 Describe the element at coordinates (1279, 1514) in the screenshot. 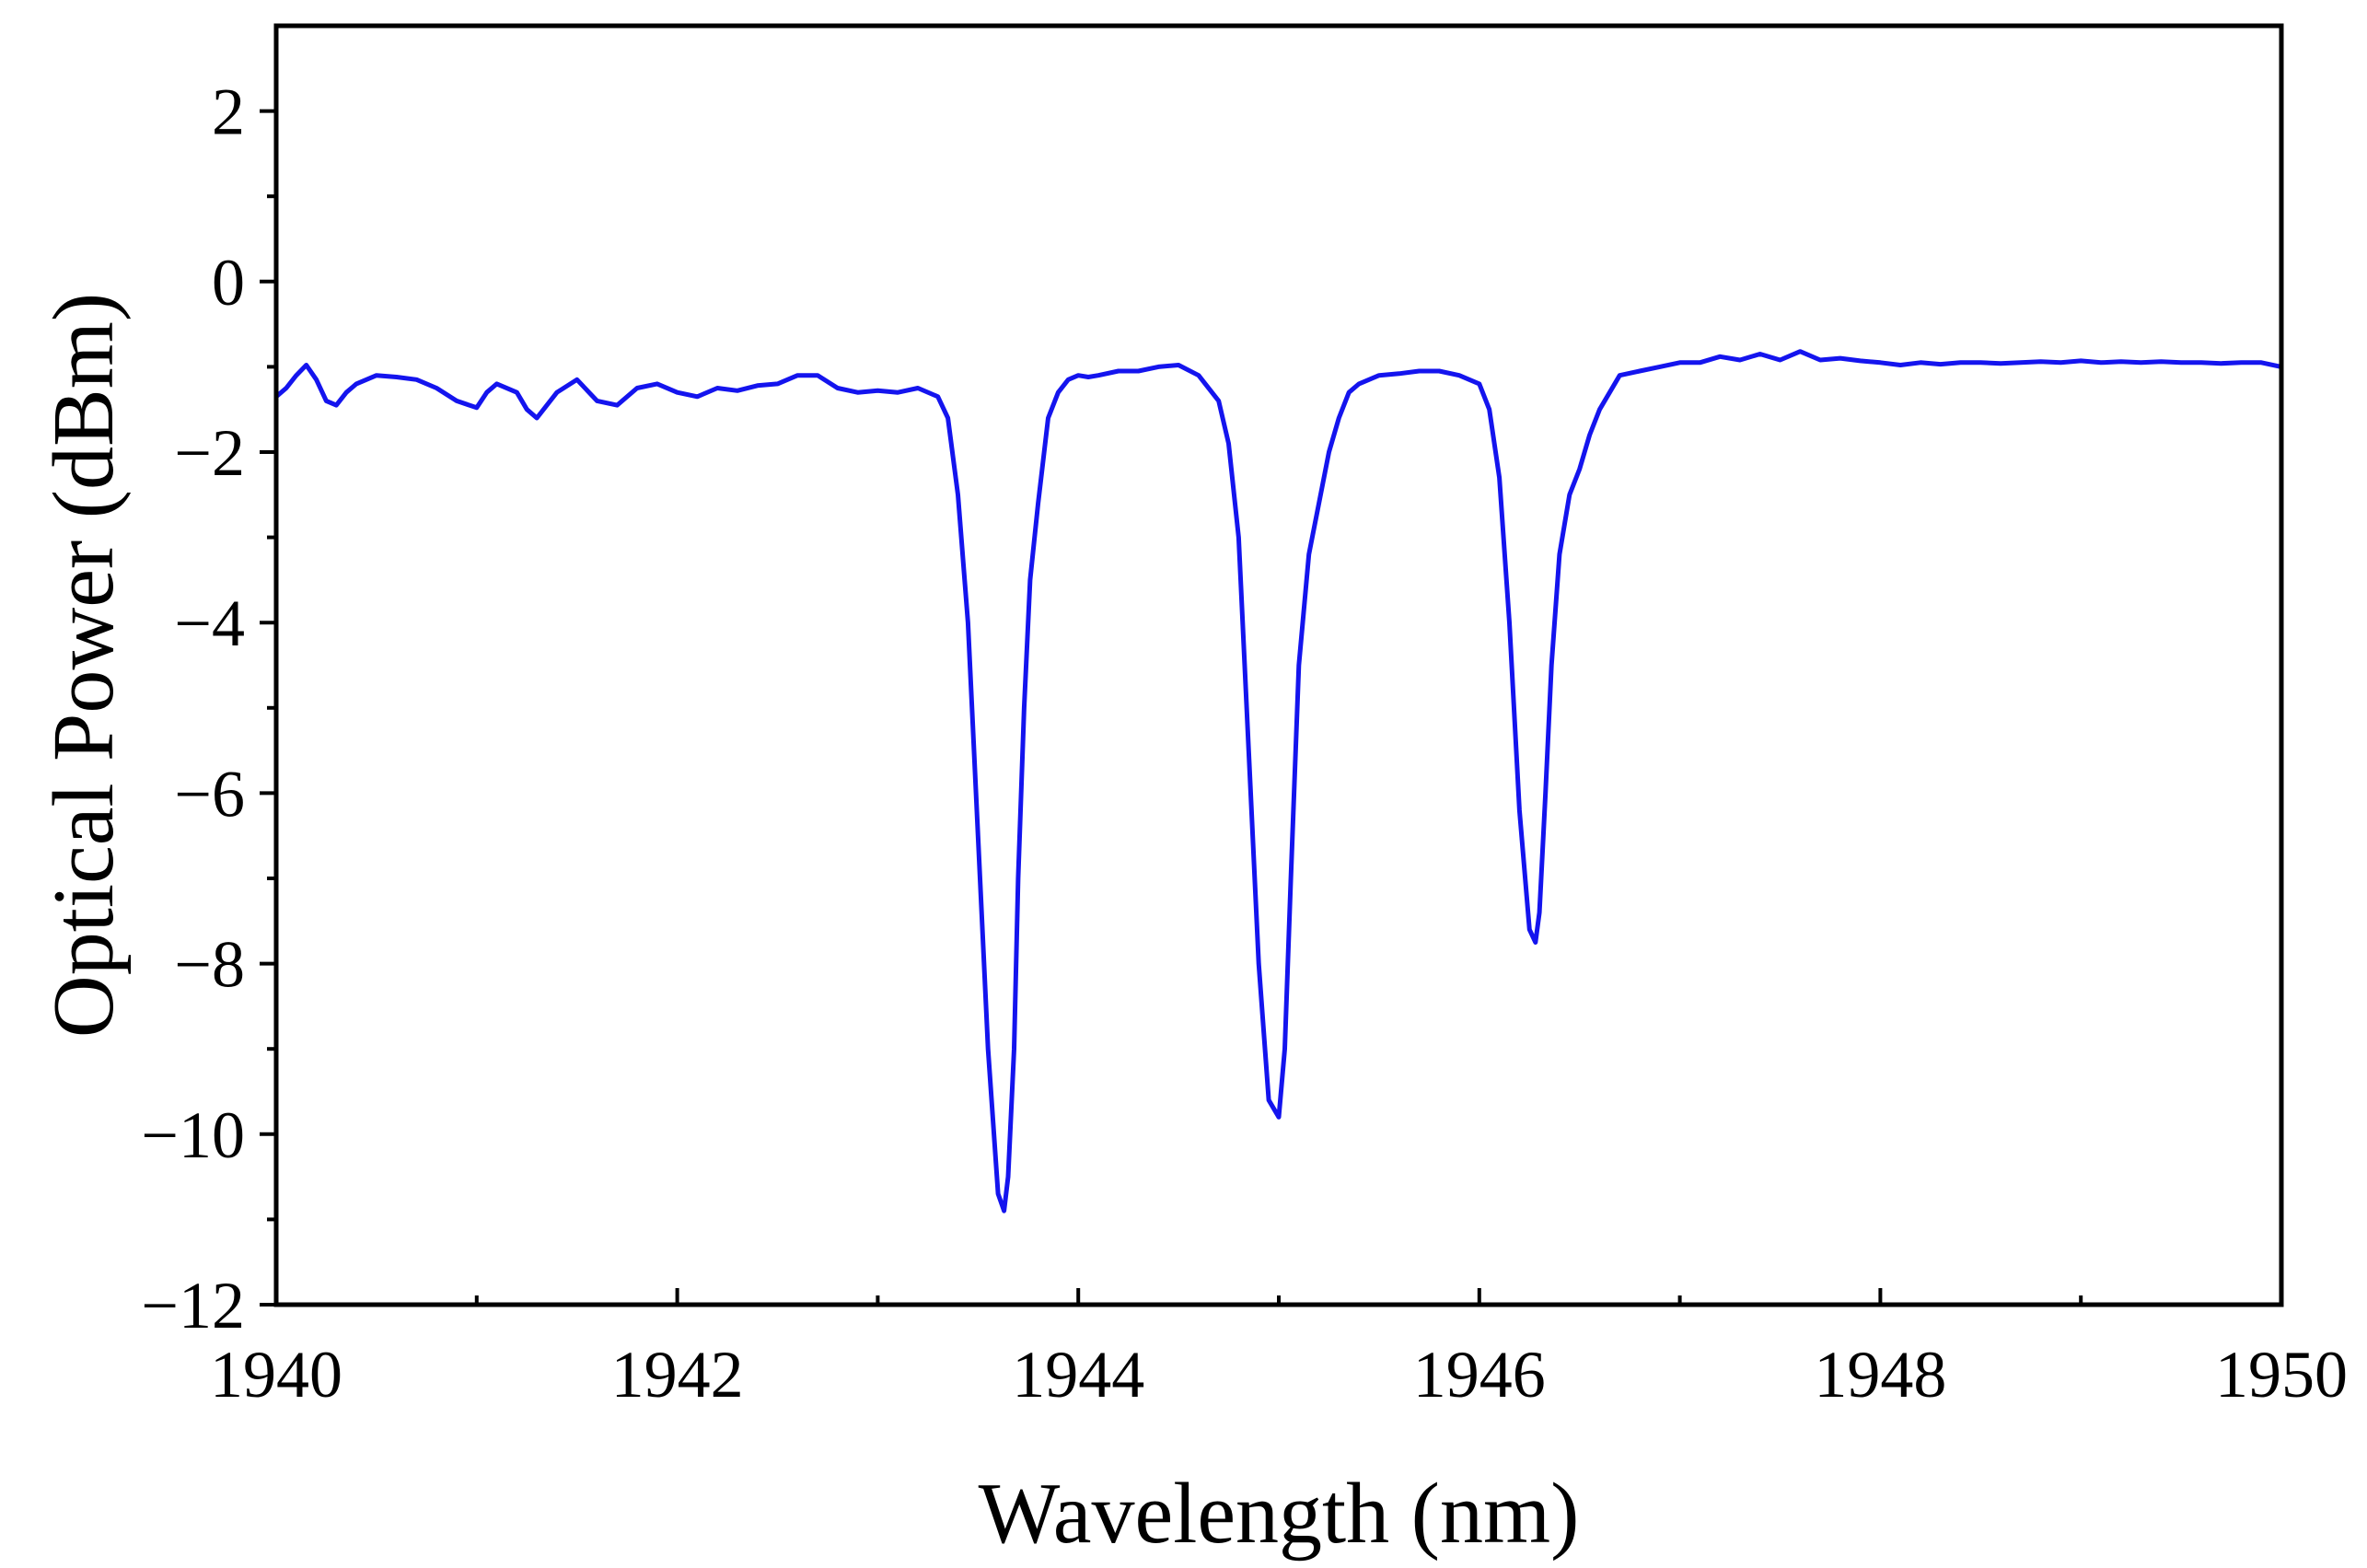

I see `x-axis-title: Wavelength (nm)` at that location.